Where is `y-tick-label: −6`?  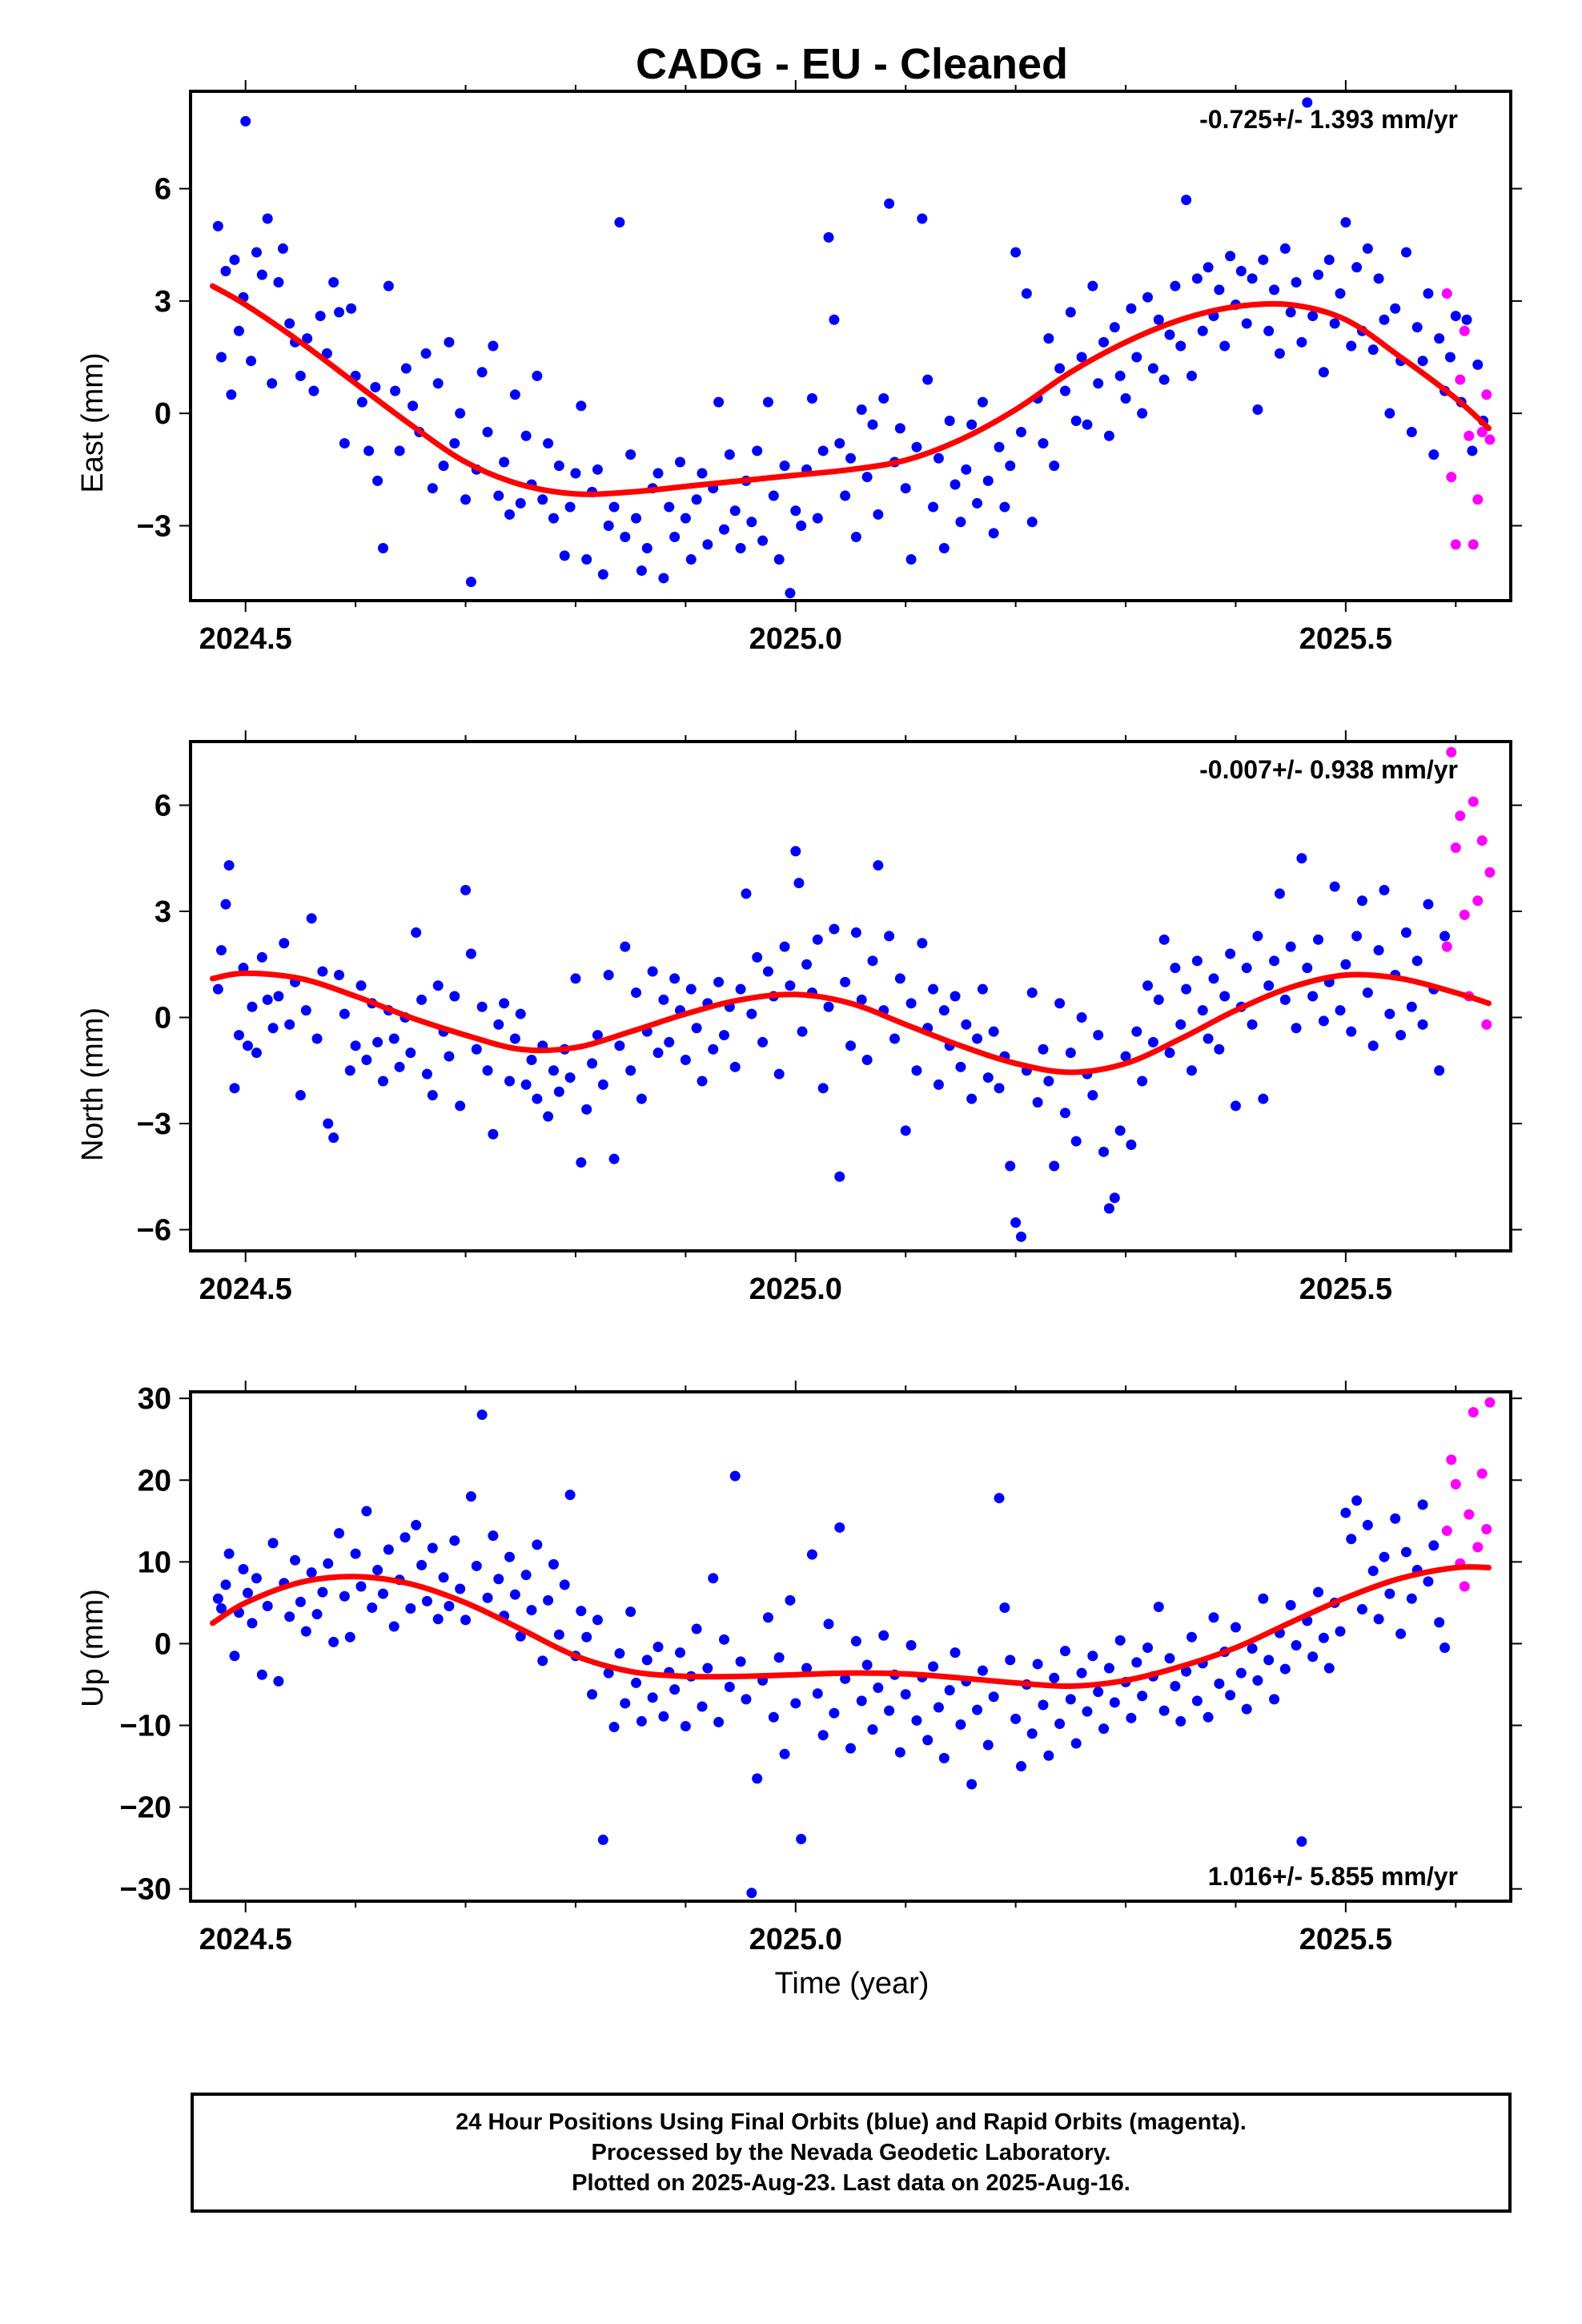
y-tick-label: −6 is located at coordinates (154, 1231).